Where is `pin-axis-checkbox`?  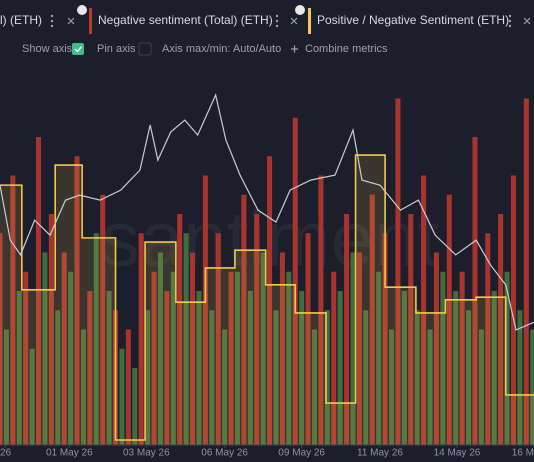
pin-axis-checkbox is located at coordinates (145, 49).